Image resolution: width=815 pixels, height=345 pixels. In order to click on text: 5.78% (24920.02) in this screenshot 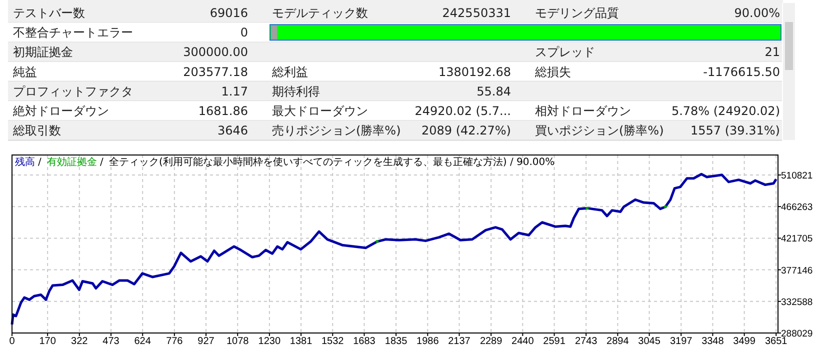, I will do `click(725, 111)`.